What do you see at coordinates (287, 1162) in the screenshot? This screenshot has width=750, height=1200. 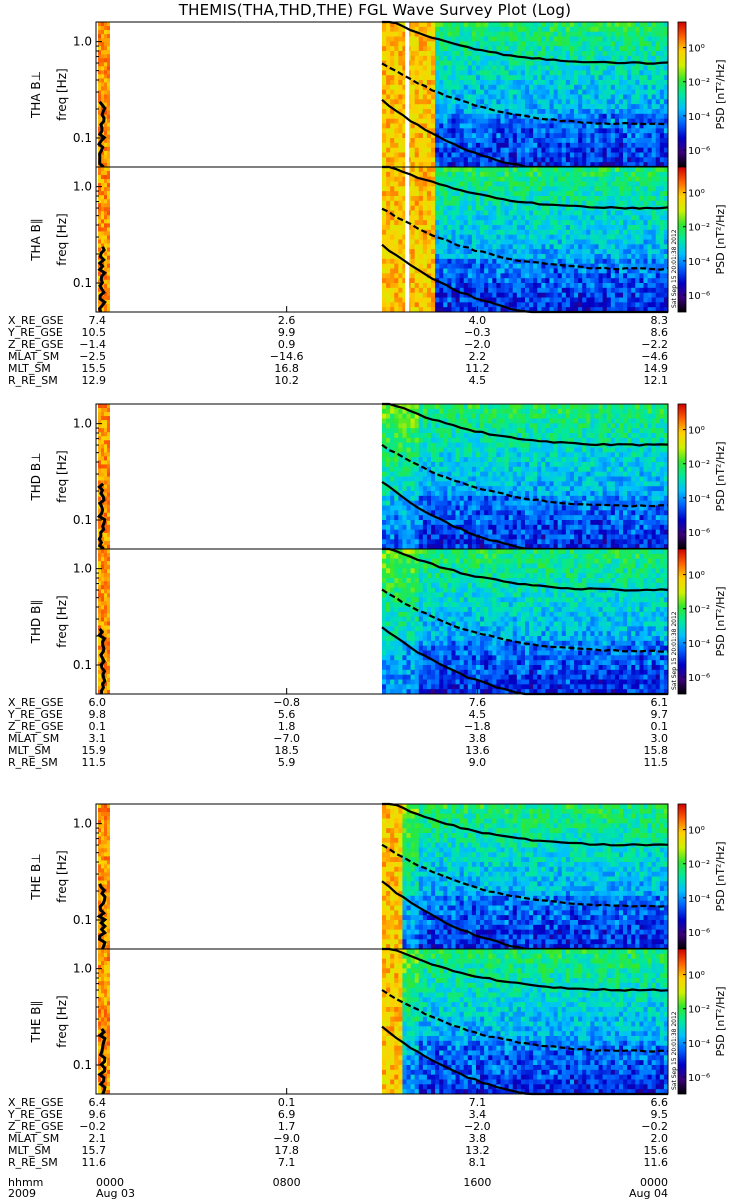 I see `ephem-value: 7.1` at bounding box center [287, 1162].